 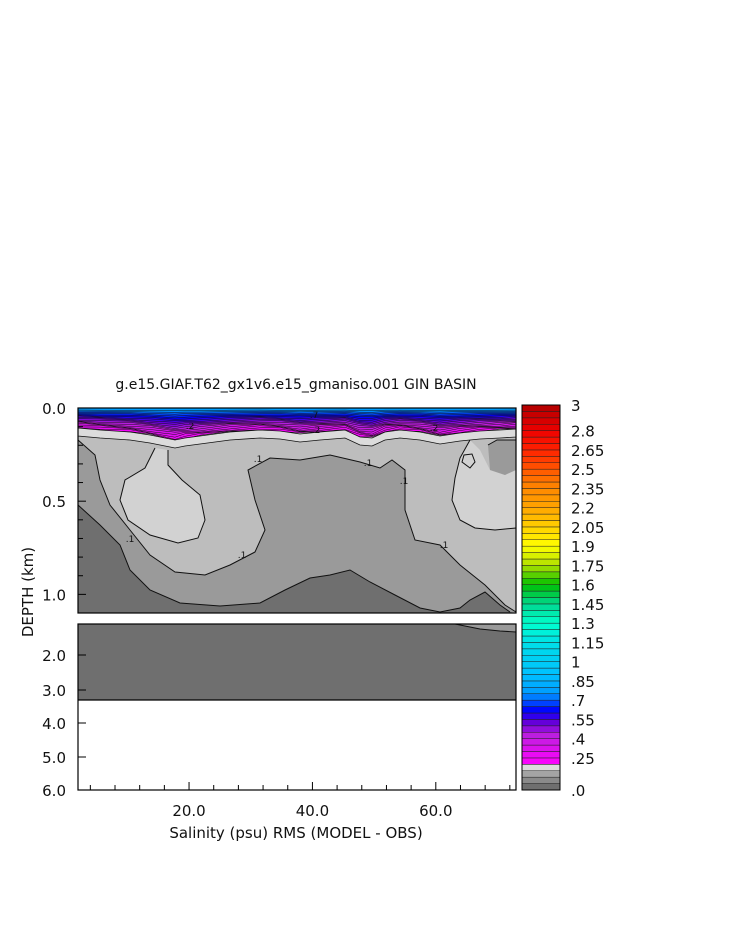 I want to click on surface-band, so click(x=297, y=428).